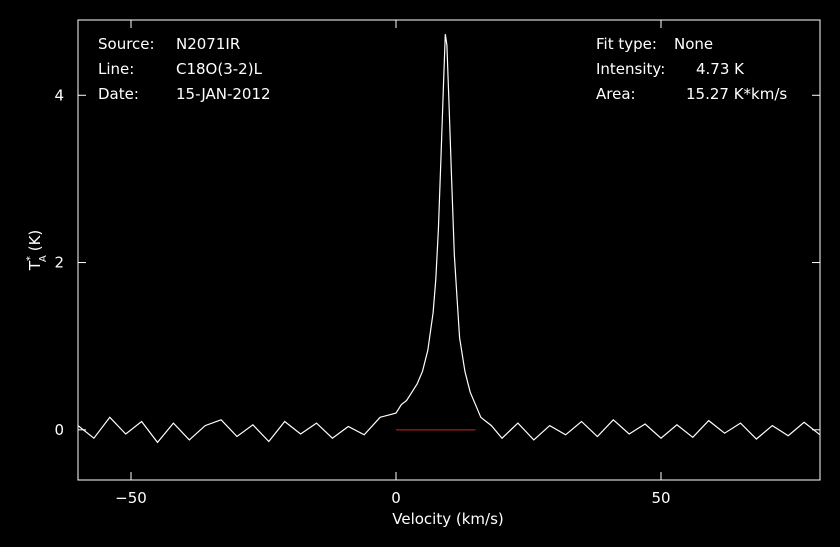  What do you see at coordinates (116, 69) in the screenshot?
I see `line-label: Line:` at bounding box center [116, 69].